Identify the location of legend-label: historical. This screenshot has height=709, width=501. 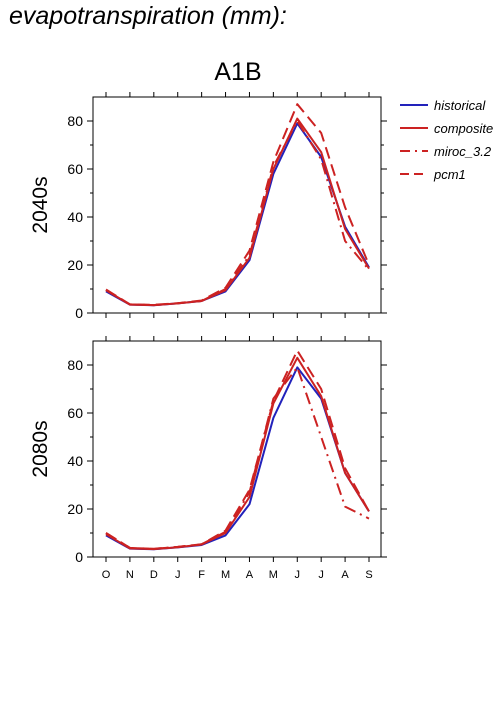
(460, 105).